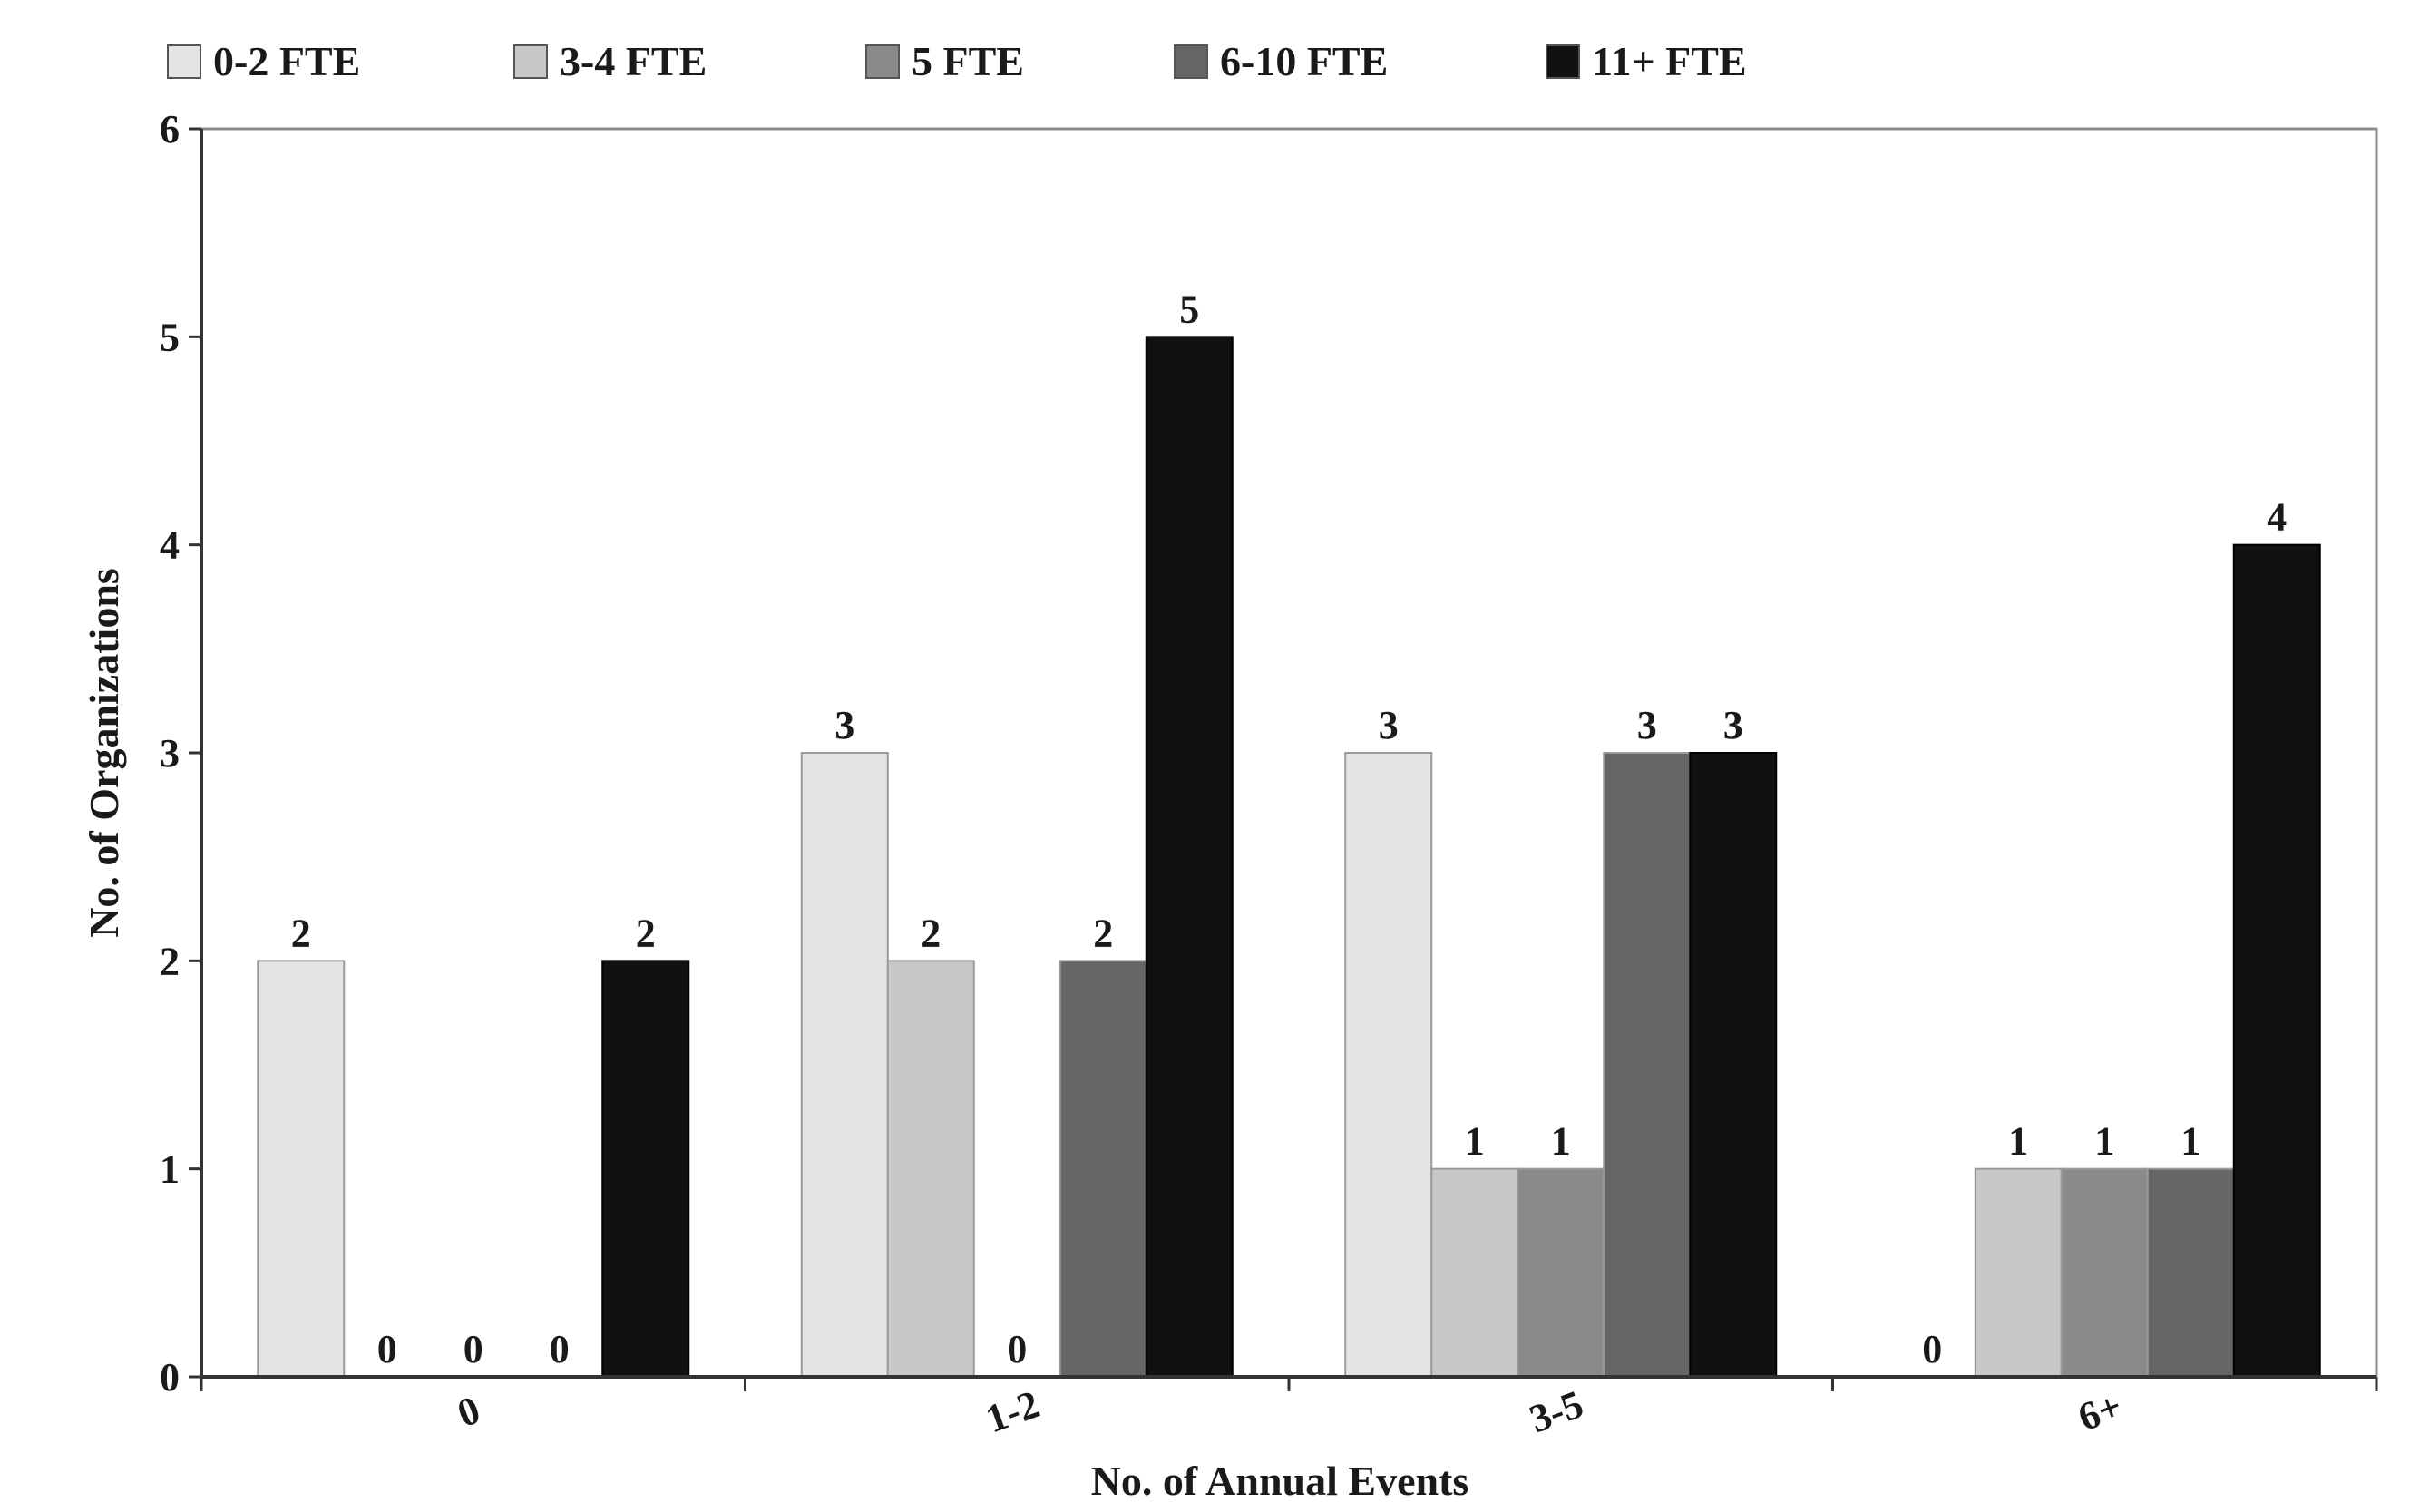 The height and width of the screenshot is (1512, 2410). What do you see at coordinates (1012, 1411) in the screenshot?
I see `x-tick-label: 1-2` at bounding box center [1012, 1411].